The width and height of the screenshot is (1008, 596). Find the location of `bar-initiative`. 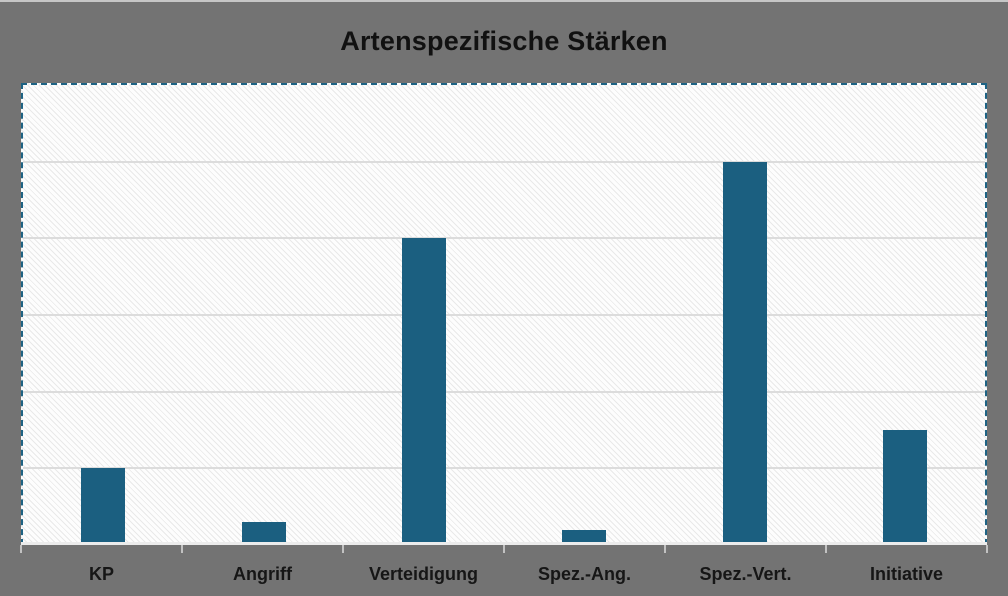

bar-initiative is located at coordinates (904, 487).